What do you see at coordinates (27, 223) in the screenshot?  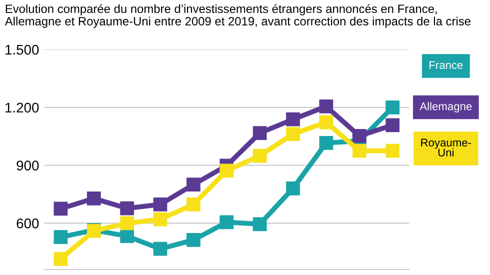 I see `y-tick-label: 600` at bounding box center [27, 223].